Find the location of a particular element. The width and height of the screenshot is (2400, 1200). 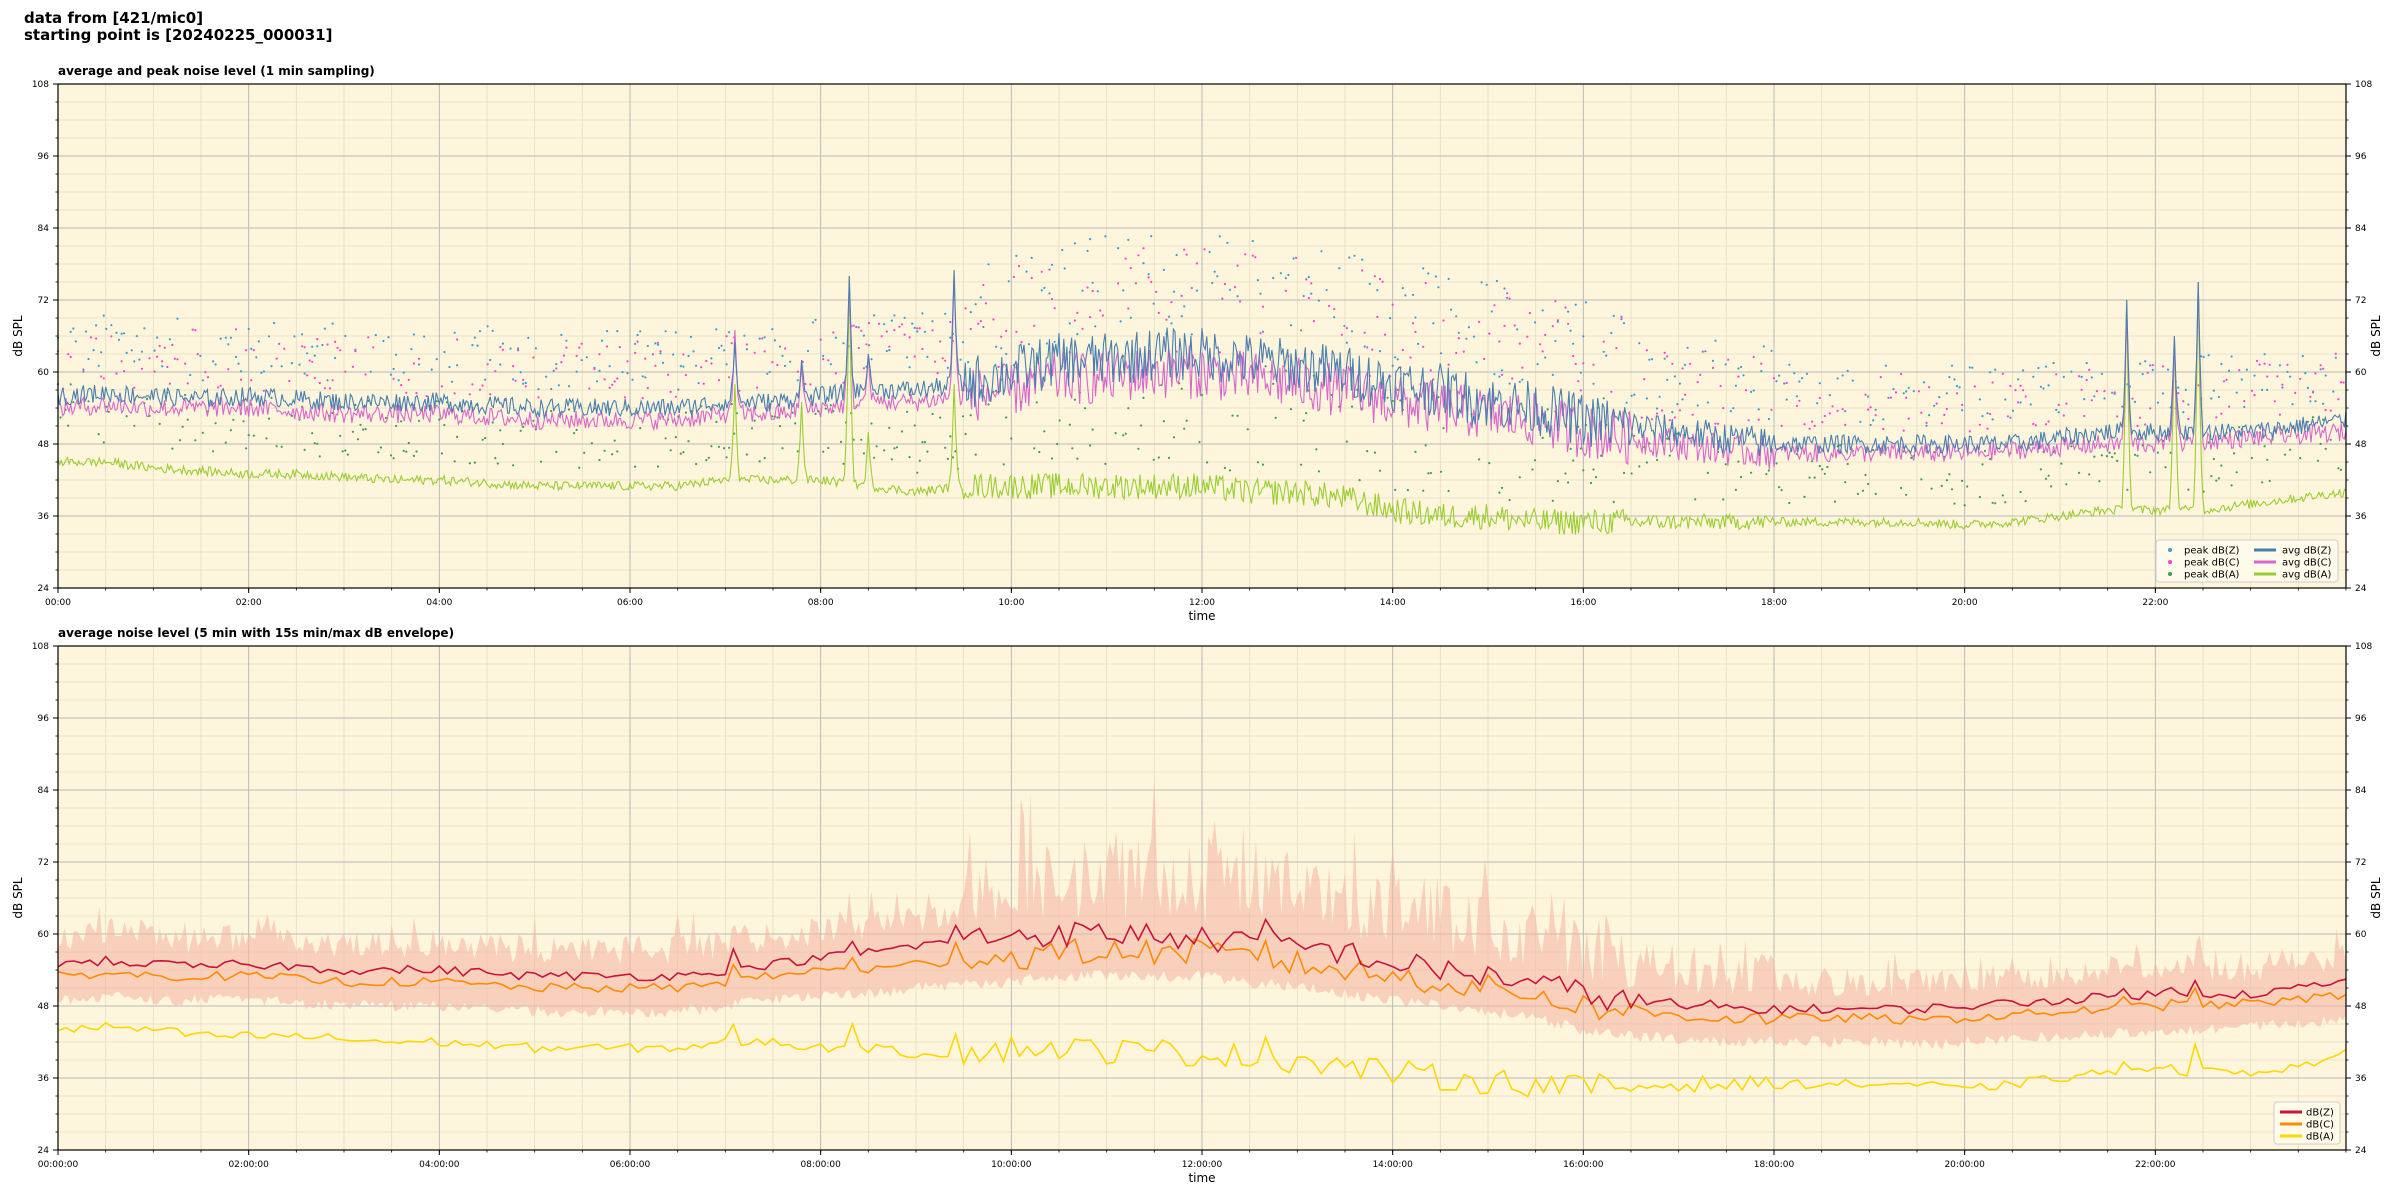

legend-marker is located at coordinates (2170, 550).